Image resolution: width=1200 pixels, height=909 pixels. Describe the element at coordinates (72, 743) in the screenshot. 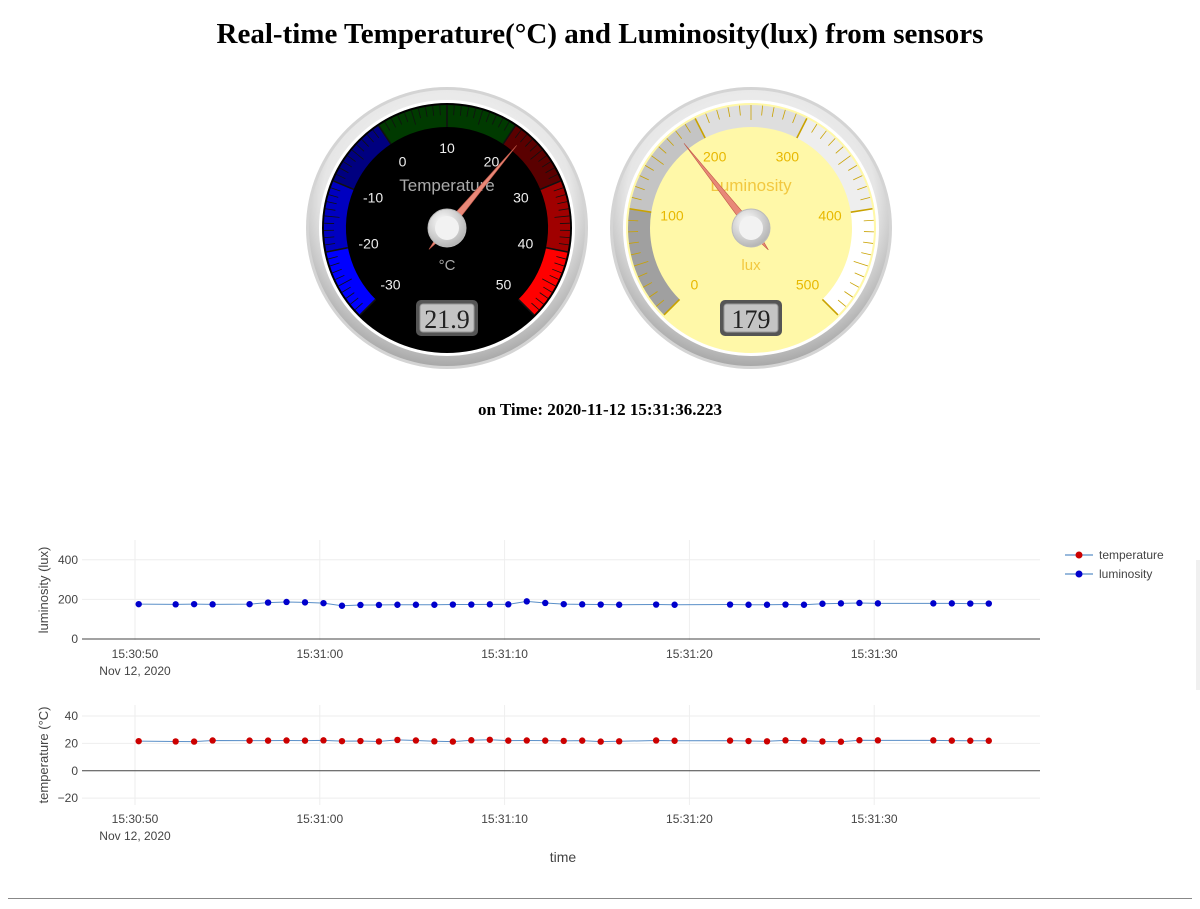

I see `y-tick-label: 20` at that location.